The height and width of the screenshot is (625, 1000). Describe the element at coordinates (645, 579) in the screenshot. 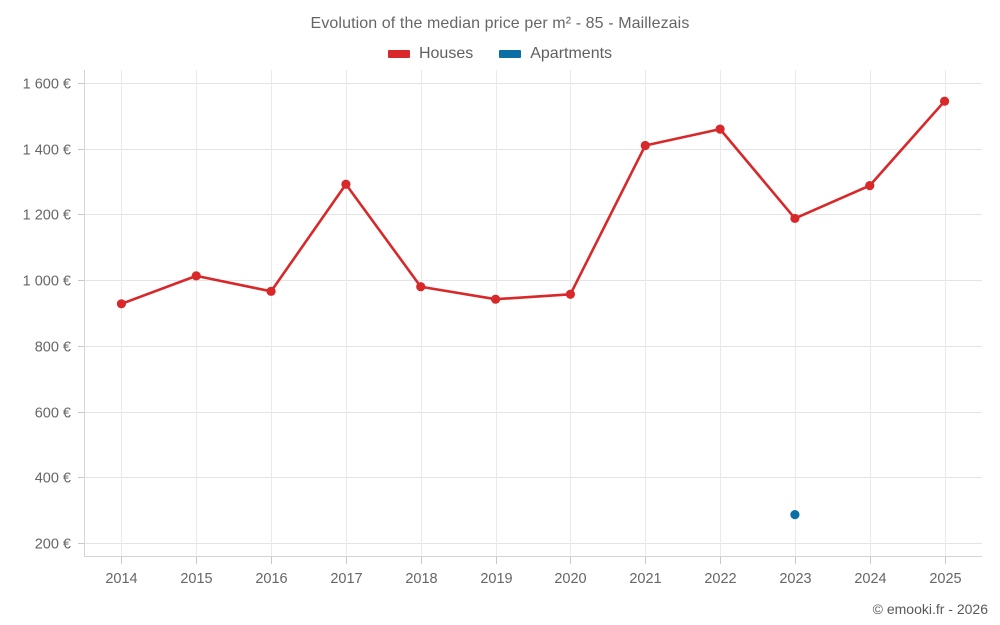

I see `x-axis-tick-label: 2021` at that location.